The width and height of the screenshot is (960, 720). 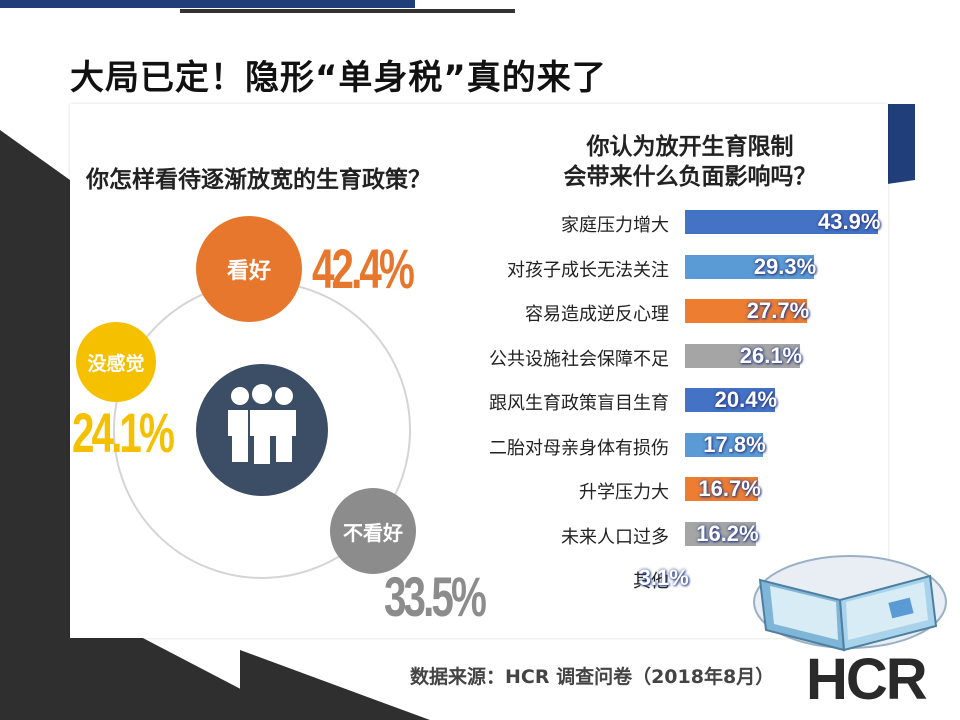 What do you see at coordinates (690, 162) in the screenshot?
I see `right-chart-question: 你认为放开生育限制 会带来什么负面影响吗？` at bounding box center [690, 162].